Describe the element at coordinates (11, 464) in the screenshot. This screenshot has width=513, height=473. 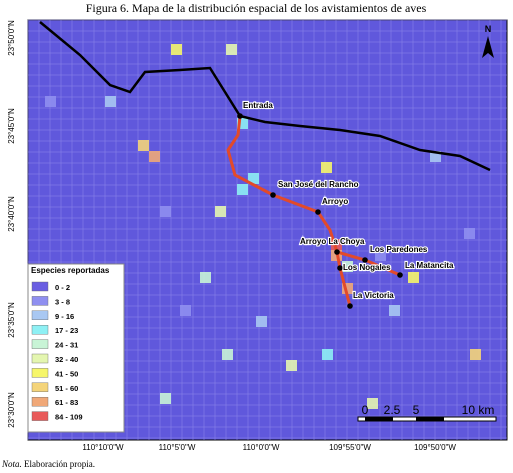
I see `note-prefix: Nota.` at that location.